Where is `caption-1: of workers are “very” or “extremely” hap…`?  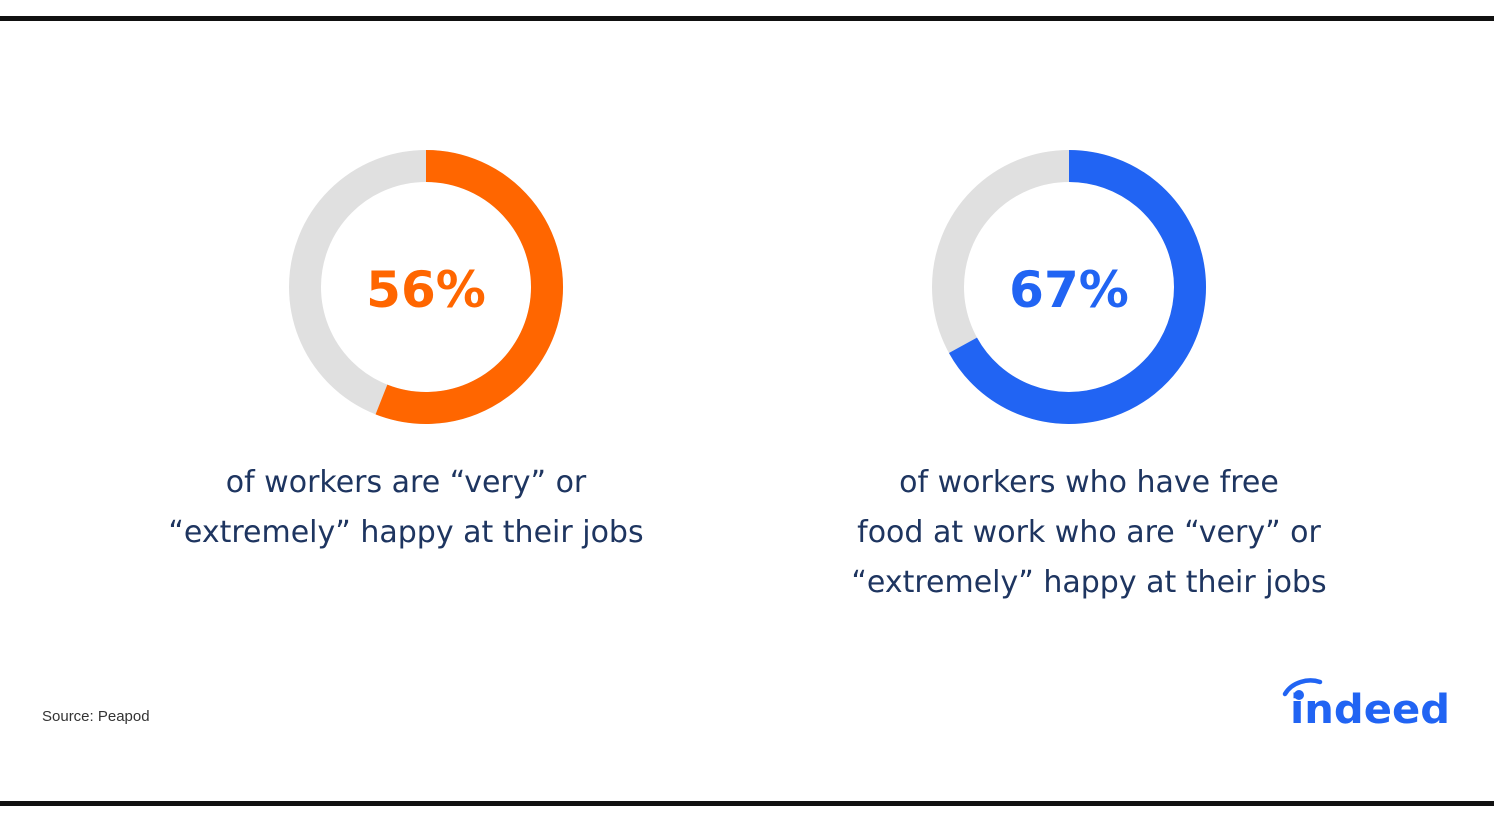 caption-1: of workers are “very” or “extremely” hap… is located at coordinates (406, 508).